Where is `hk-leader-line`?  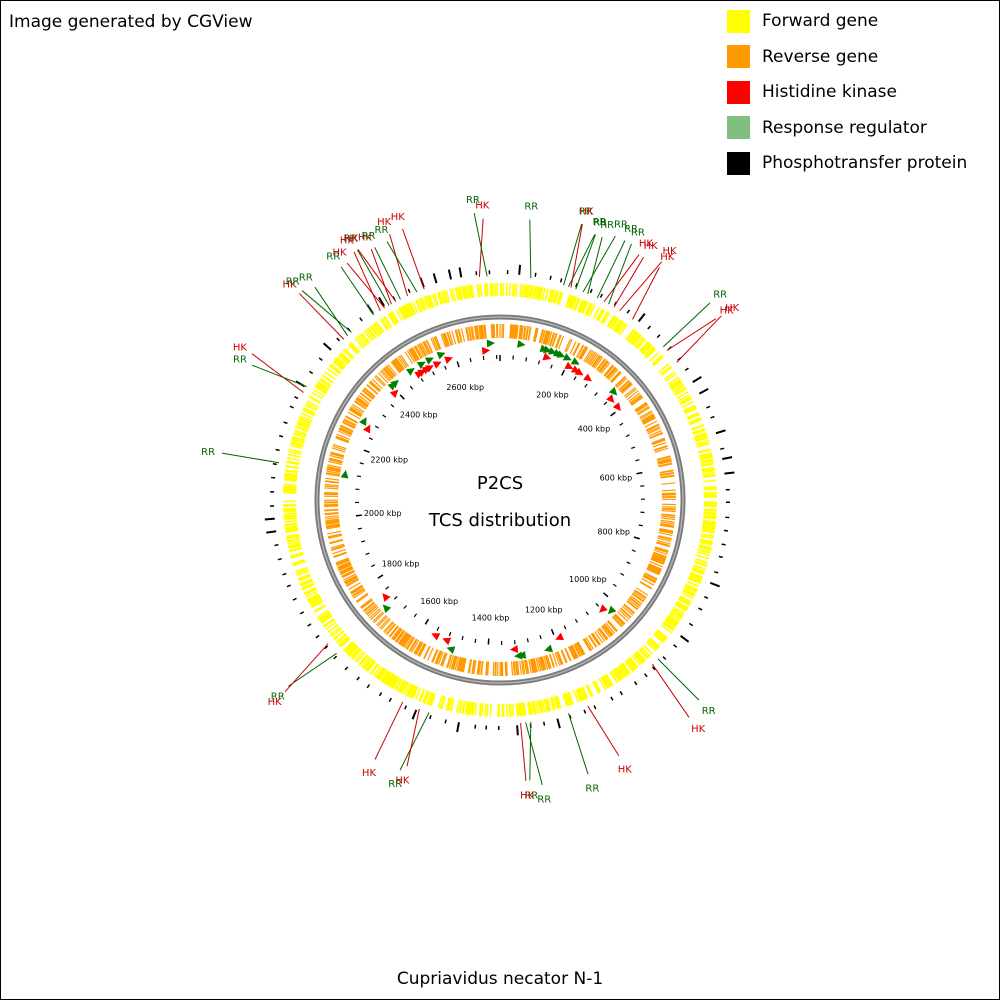 hk-leader-line is located at coordinates (628, 282).